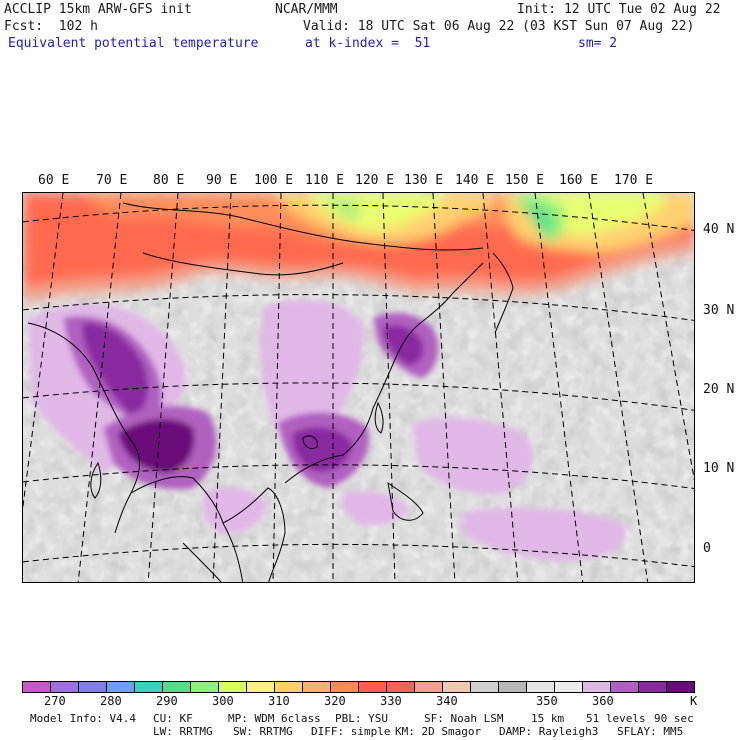  Describe the element at coordinates (306, 9) in the screenshot. I see `org-label: NCAR/MMM` at that location.